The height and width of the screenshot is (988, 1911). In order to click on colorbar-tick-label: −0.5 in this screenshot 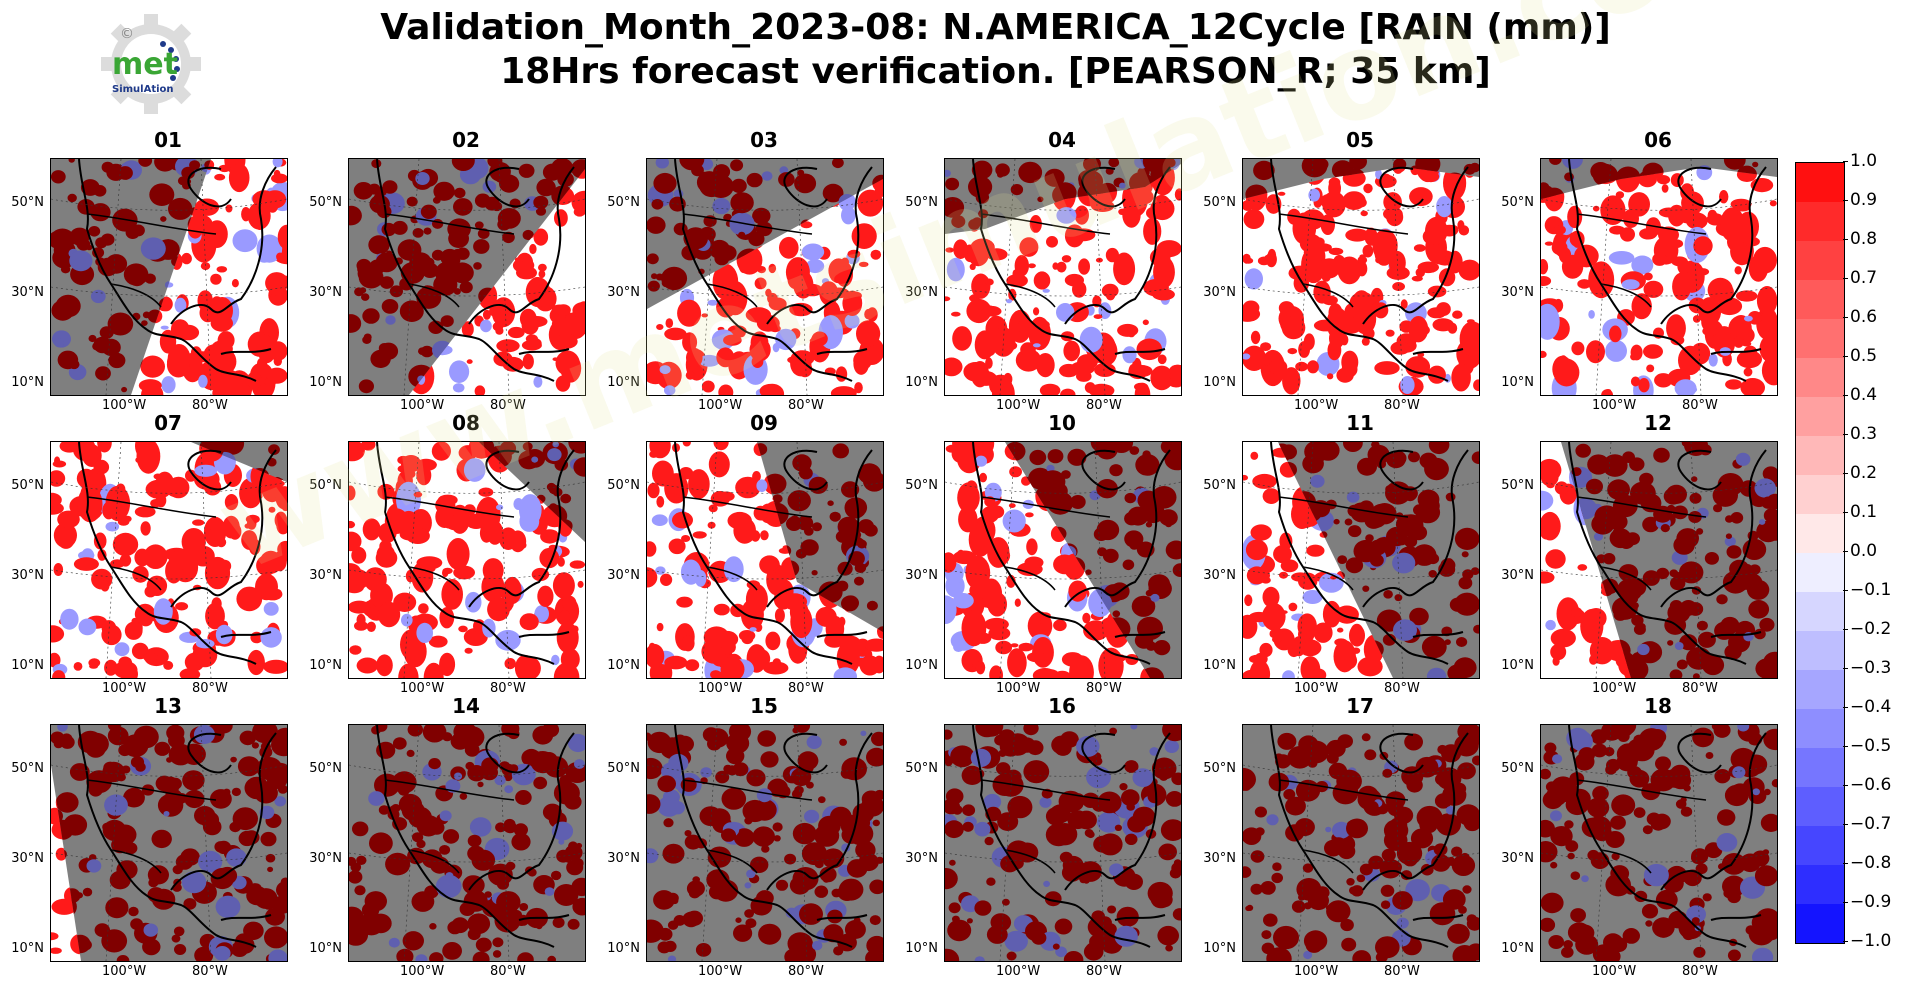, I will do `click(1867, 746)`.